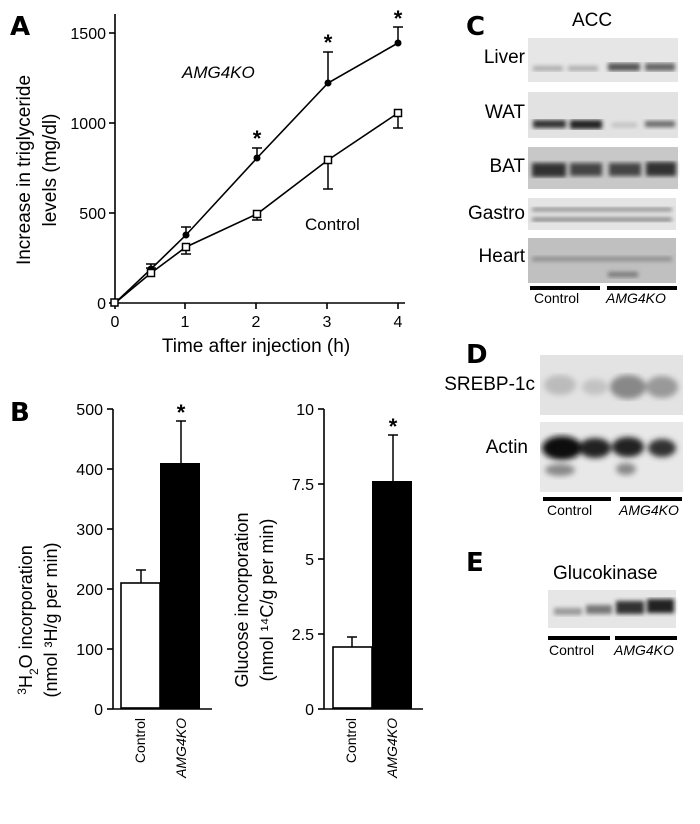 Image resolution: width=700 pixels, height=824 pixels. I want to click on a-series-label-control: Control, so click(332, 224).